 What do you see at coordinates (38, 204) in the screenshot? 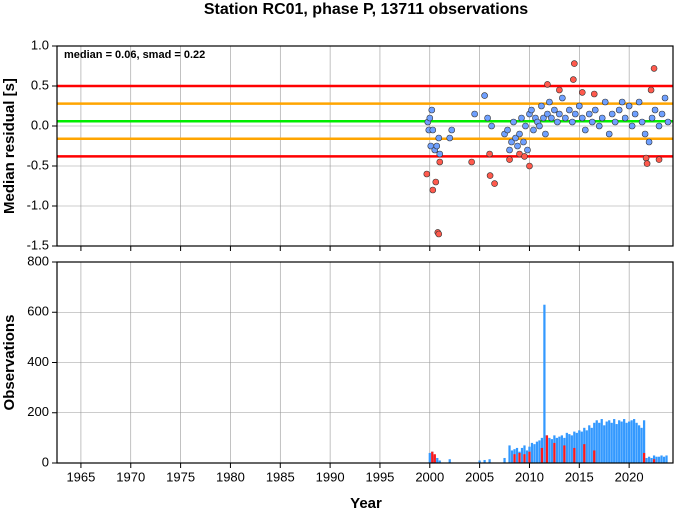
I see `y-tick-label: -1.0` at bounding box center [38, 204].